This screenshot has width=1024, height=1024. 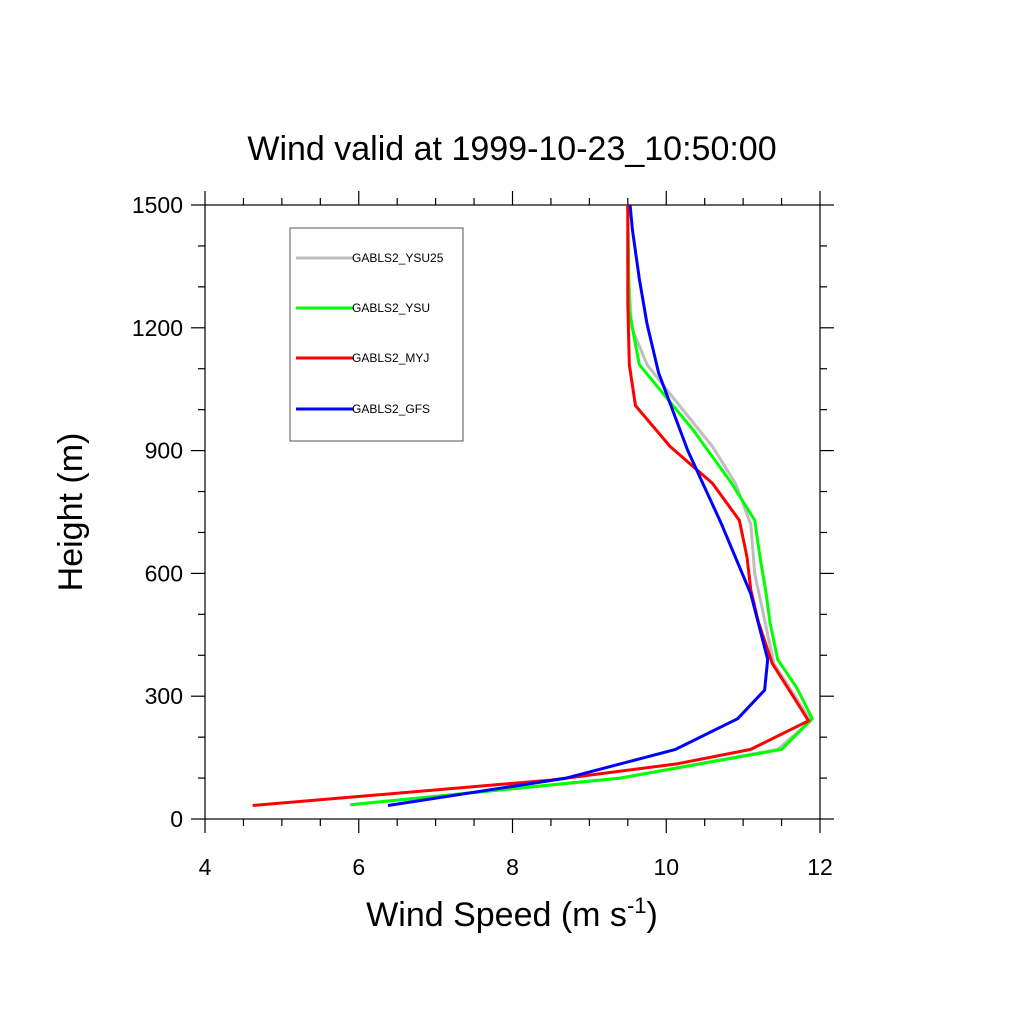 I want to click on y-tick-label: 0, so click(x=176, y=819).